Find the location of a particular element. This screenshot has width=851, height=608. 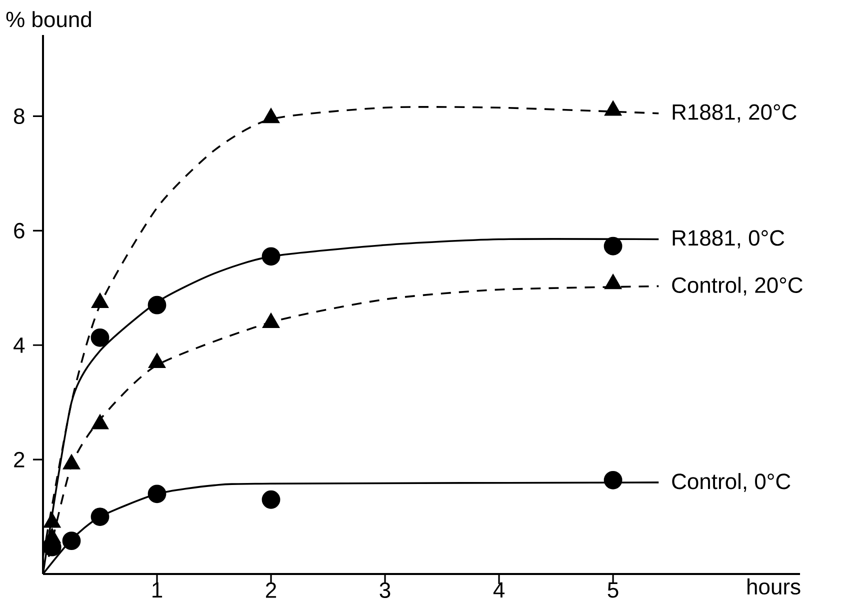

x-axis-title: hours is located at coordinates (774, 586).